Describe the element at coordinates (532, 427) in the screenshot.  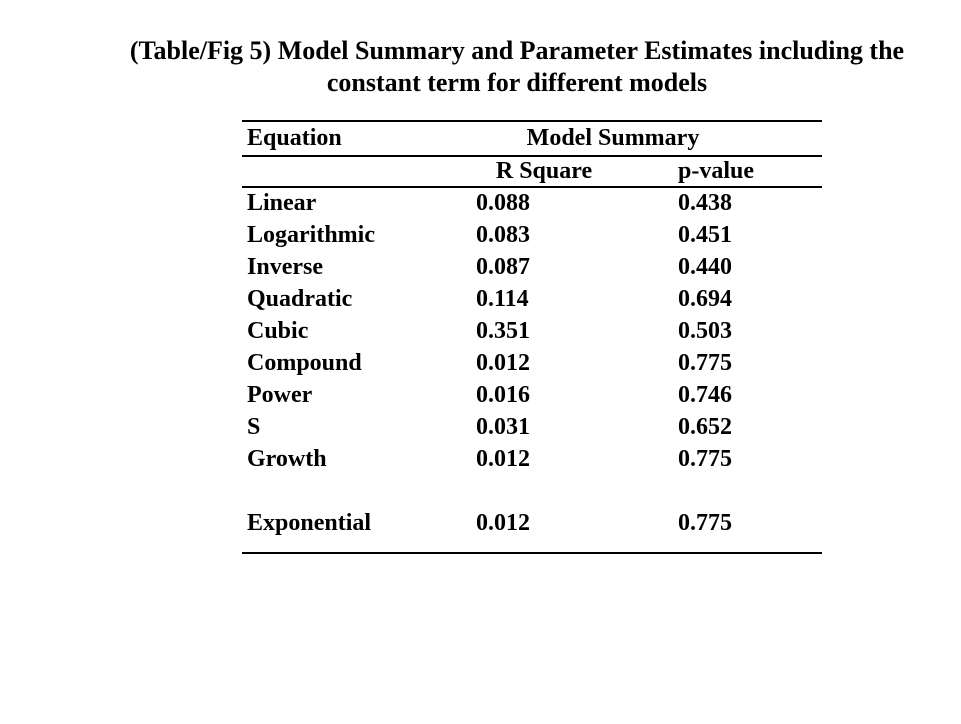
I see `table-row-s: S 0.031 0.652` at that location.